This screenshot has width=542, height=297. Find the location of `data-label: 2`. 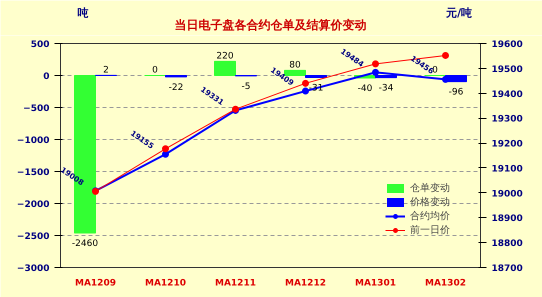

data-label: 2 is located at coordinates (106, 70).